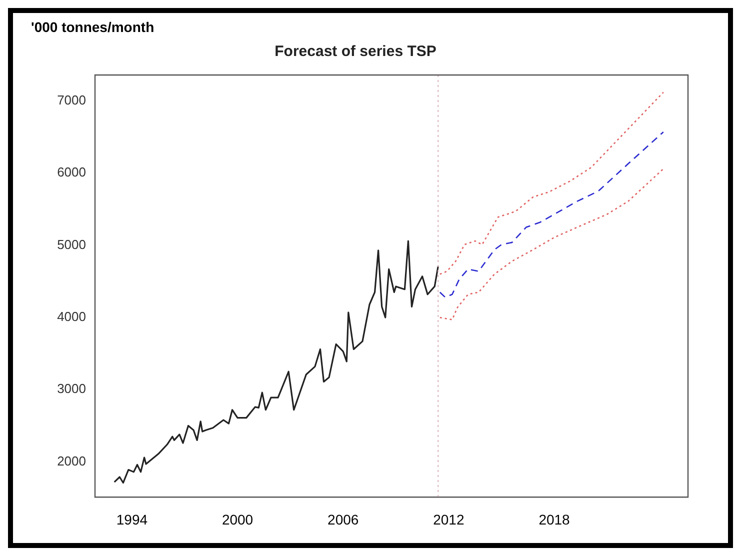  I want to click on x-tick-label: 2006, so click(343, 519).